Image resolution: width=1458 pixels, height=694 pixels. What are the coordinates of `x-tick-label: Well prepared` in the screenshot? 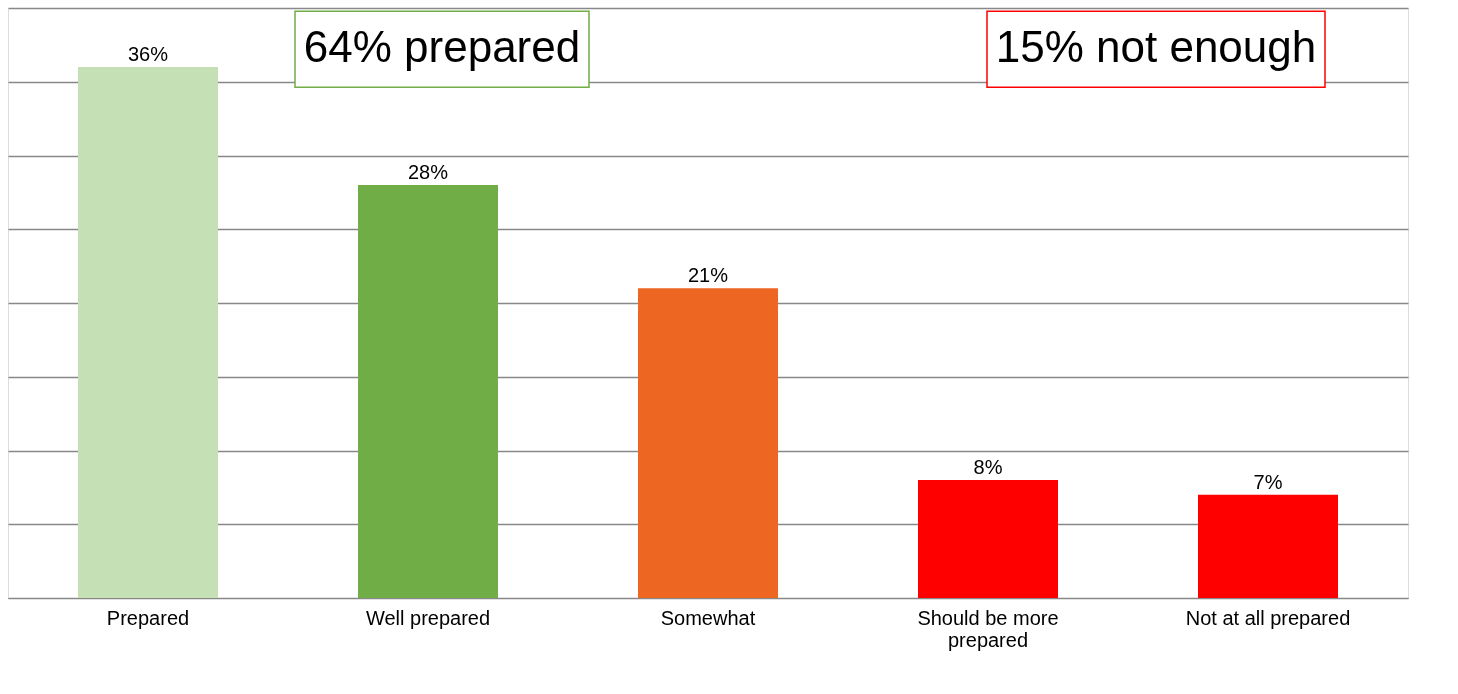 It's located at (428, 617).